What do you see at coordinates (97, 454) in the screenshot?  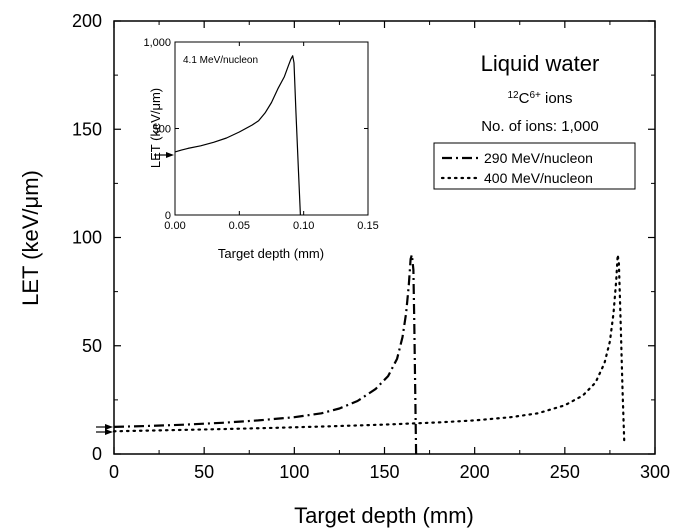 I see `y-tick-label-0: 0` at bounding box center [97, 454].